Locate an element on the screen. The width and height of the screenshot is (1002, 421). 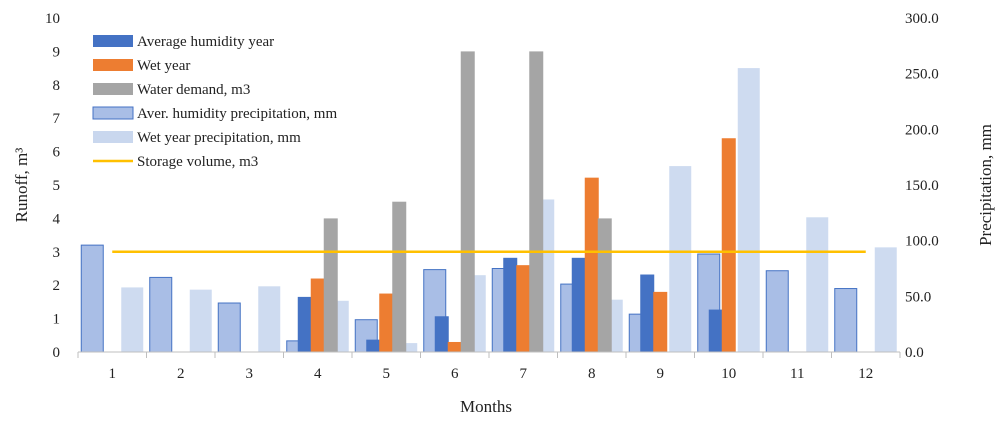
y-left-tick-label: 6 is located at coordinates (57, 153).